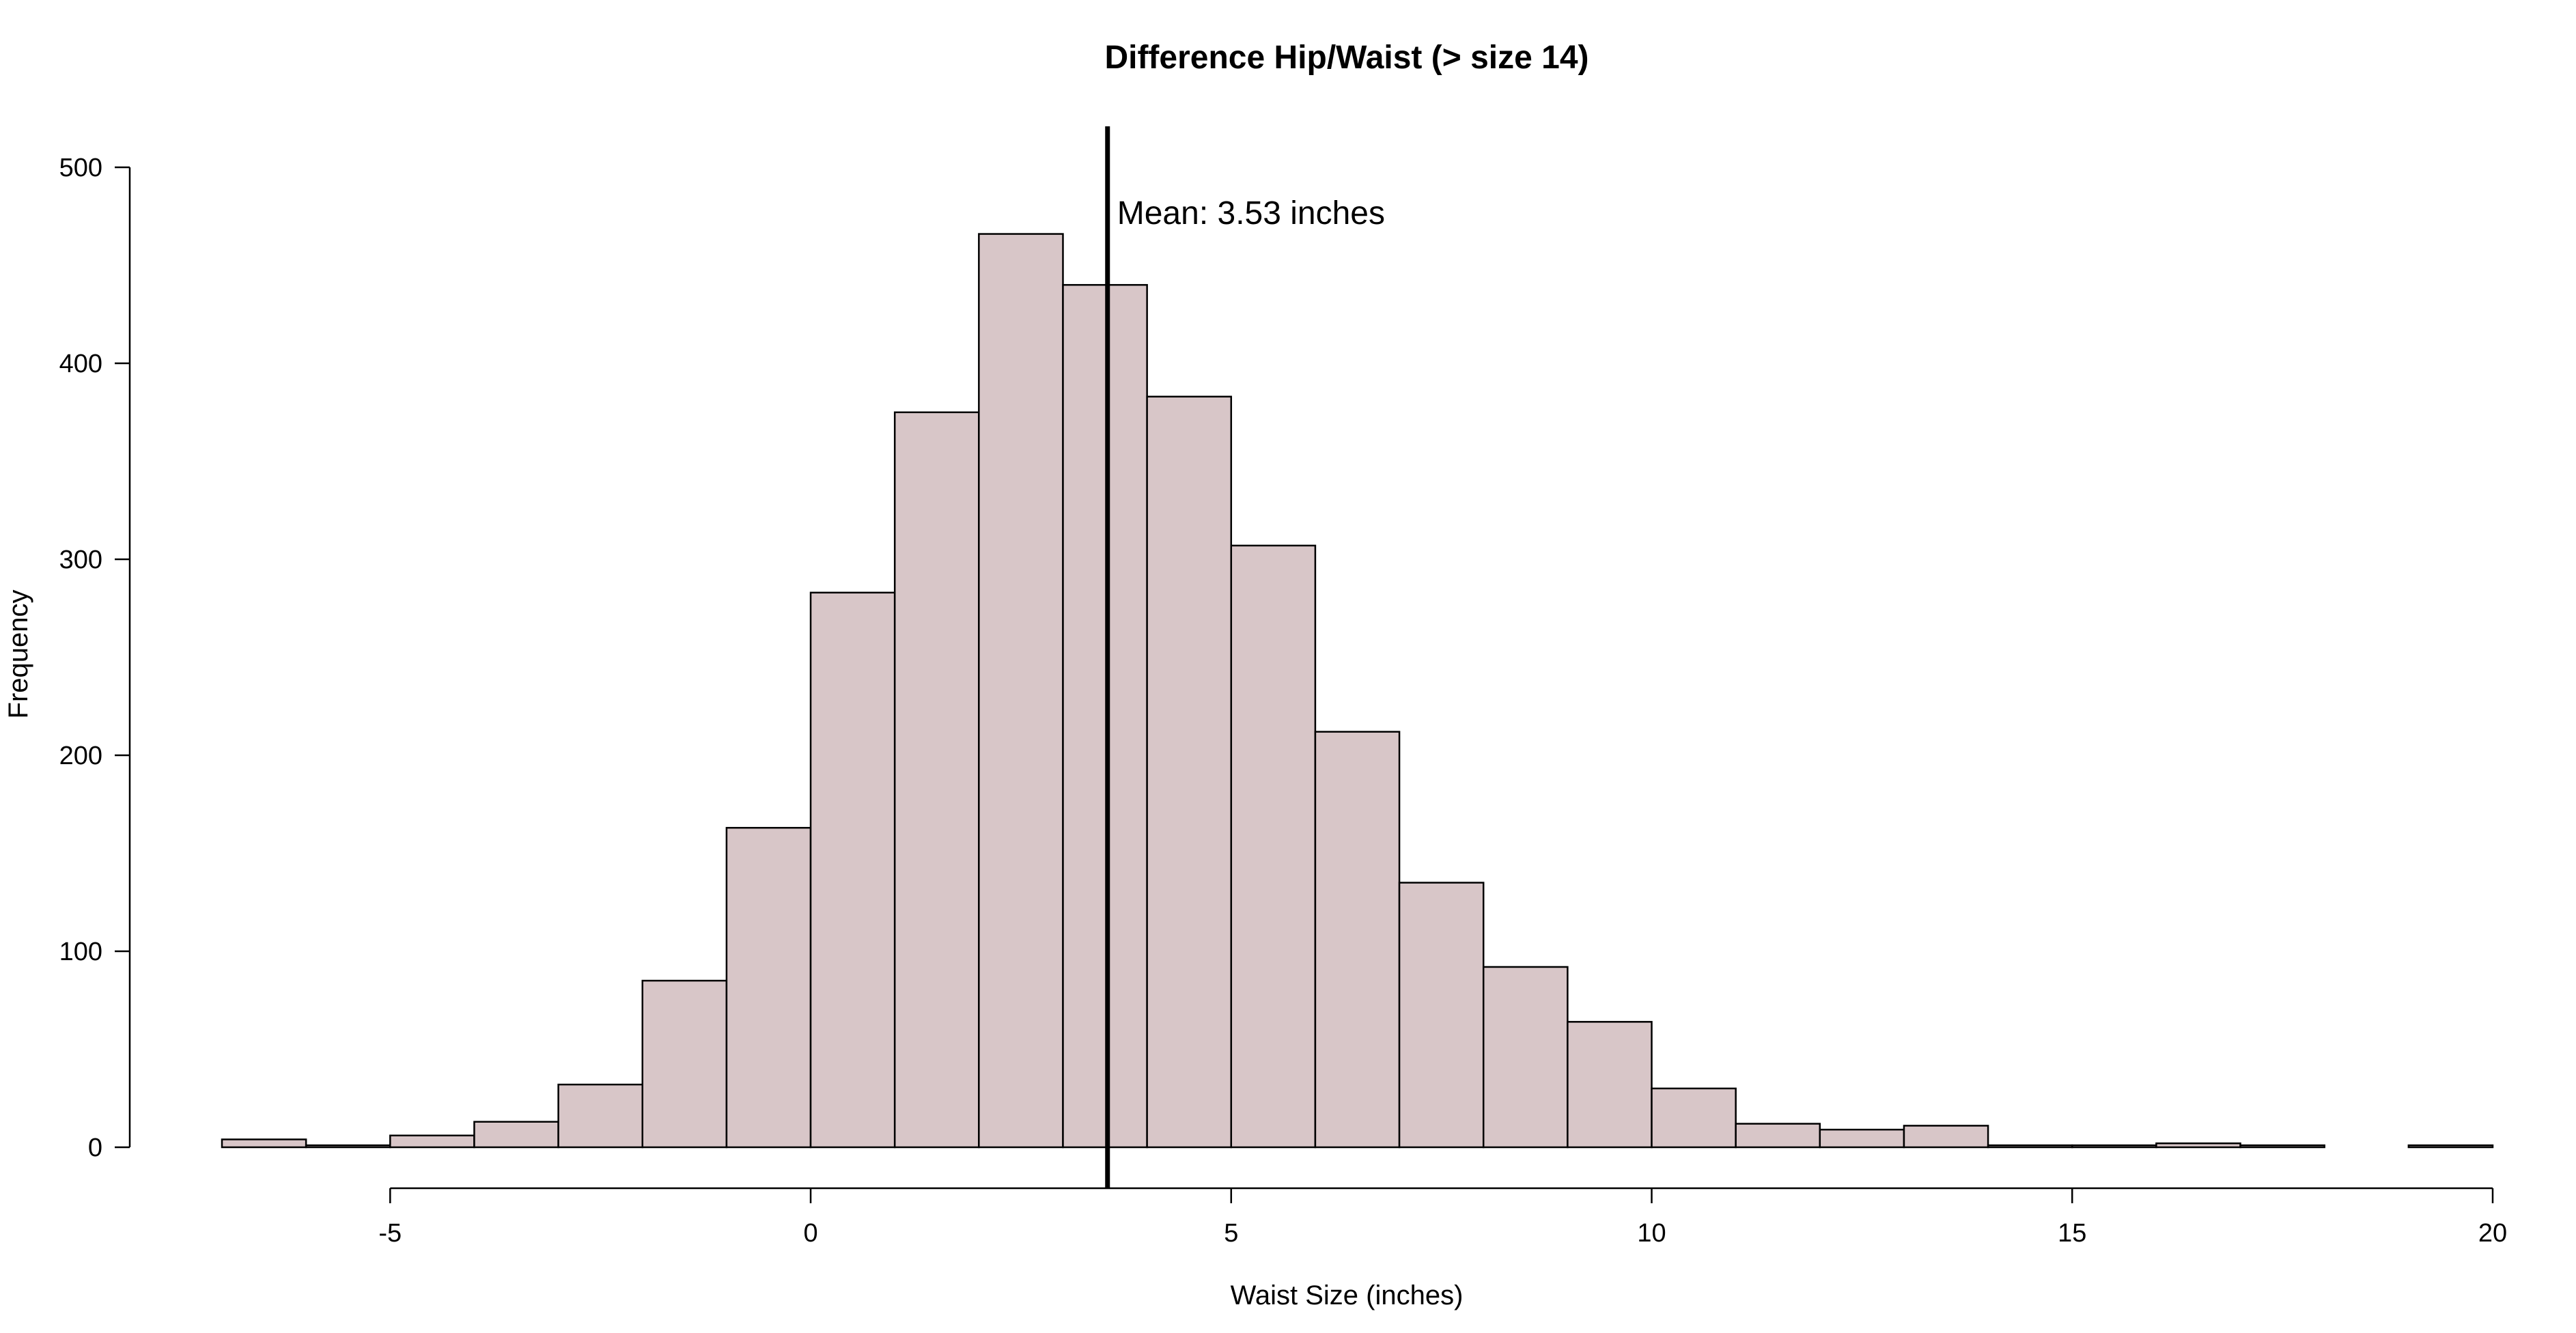 This screenshot has height=1333, width=2576. What do you see at coordinates (80, 168) in the screenshot?
I see `y-tick-label: 500` at bounding box center [80, 168].